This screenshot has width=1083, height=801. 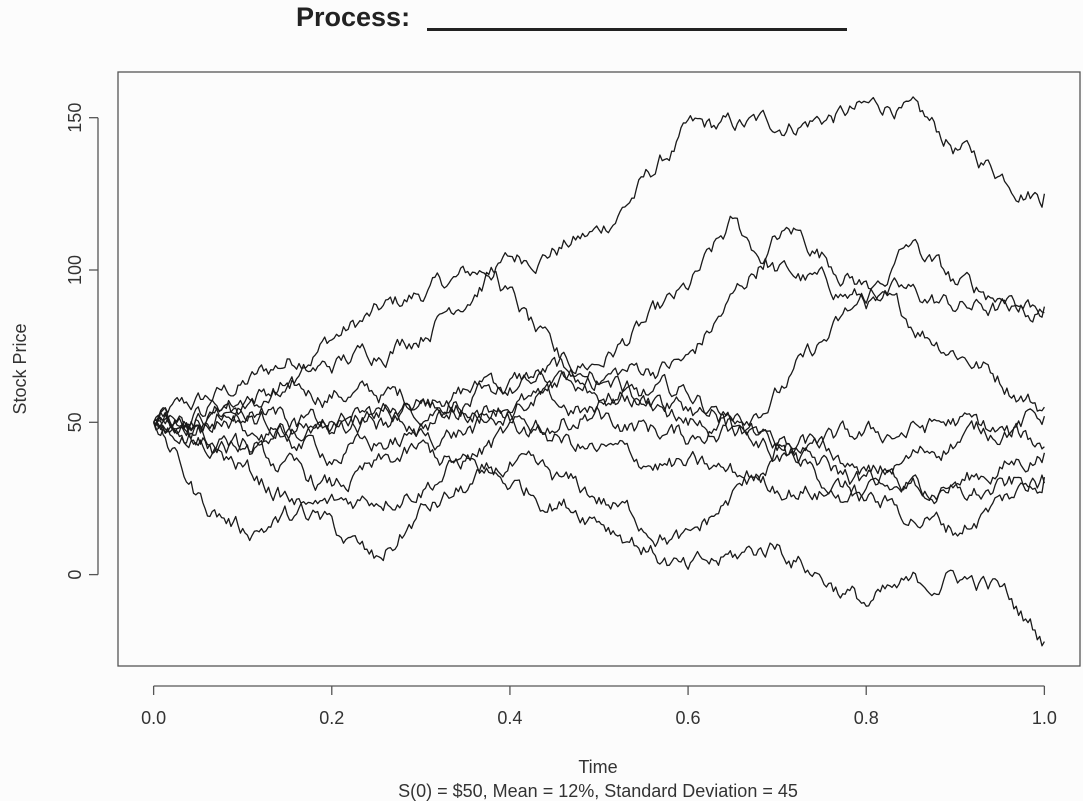 I want to click on x-tick-label: 0.2, so click(x=331, y=718).